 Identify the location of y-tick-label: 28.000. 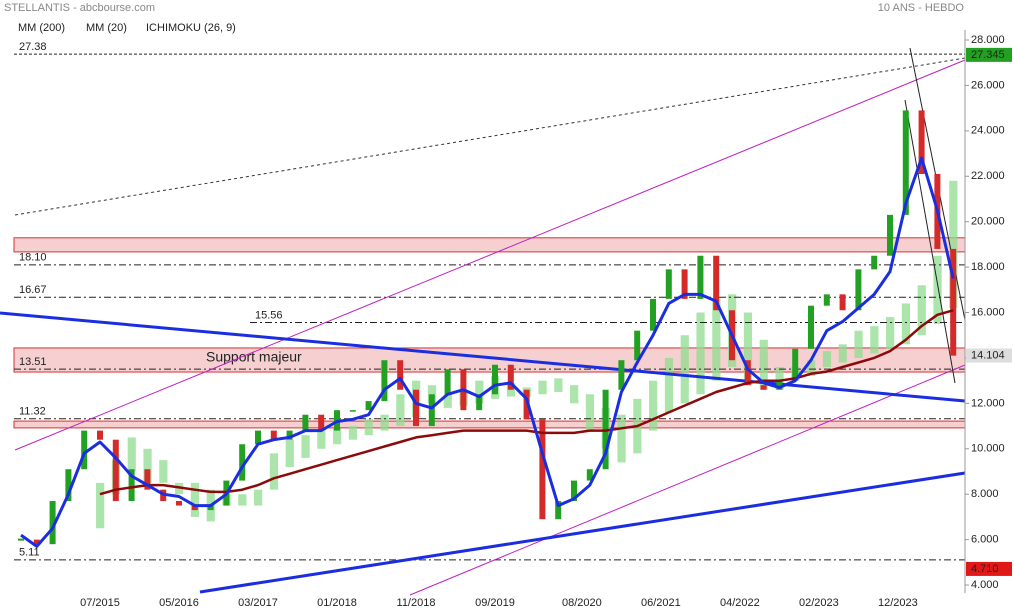
(988, 40).